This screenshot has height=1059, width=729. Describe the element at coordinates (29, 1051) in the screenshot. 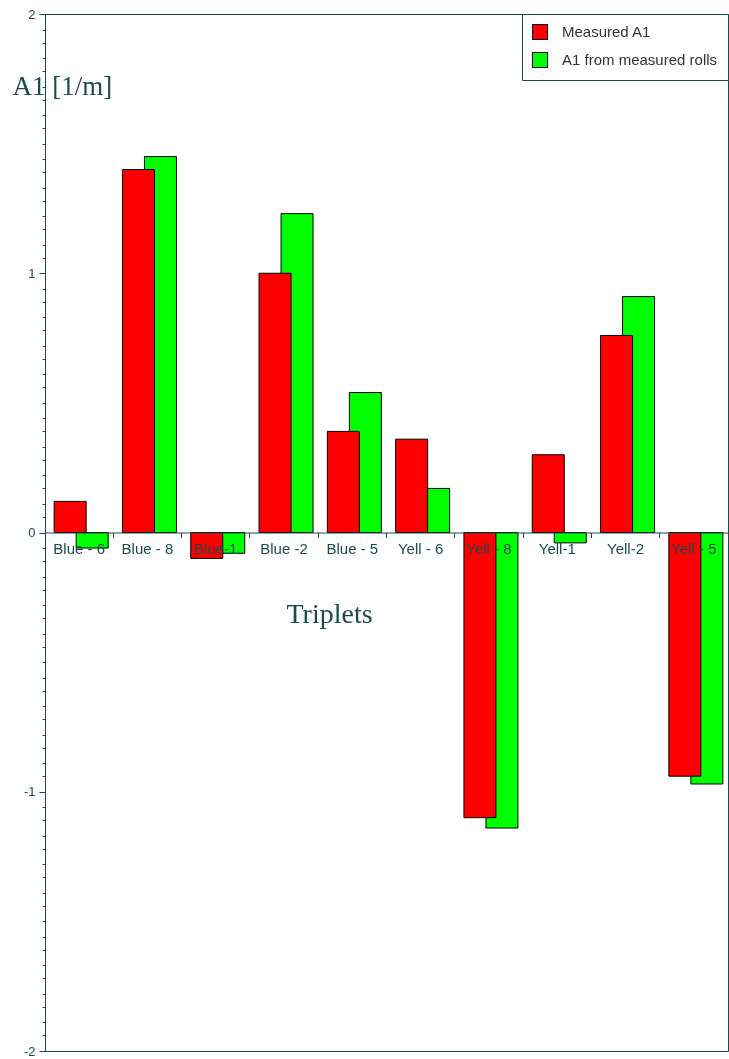

I see `y-tick-label: -2` at that location.